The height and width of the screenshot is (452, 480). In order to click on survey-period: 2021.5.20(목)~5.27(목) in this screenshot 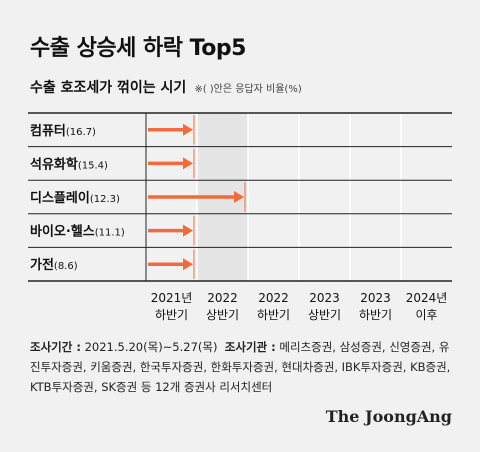, I will do `click(151, 347)`.